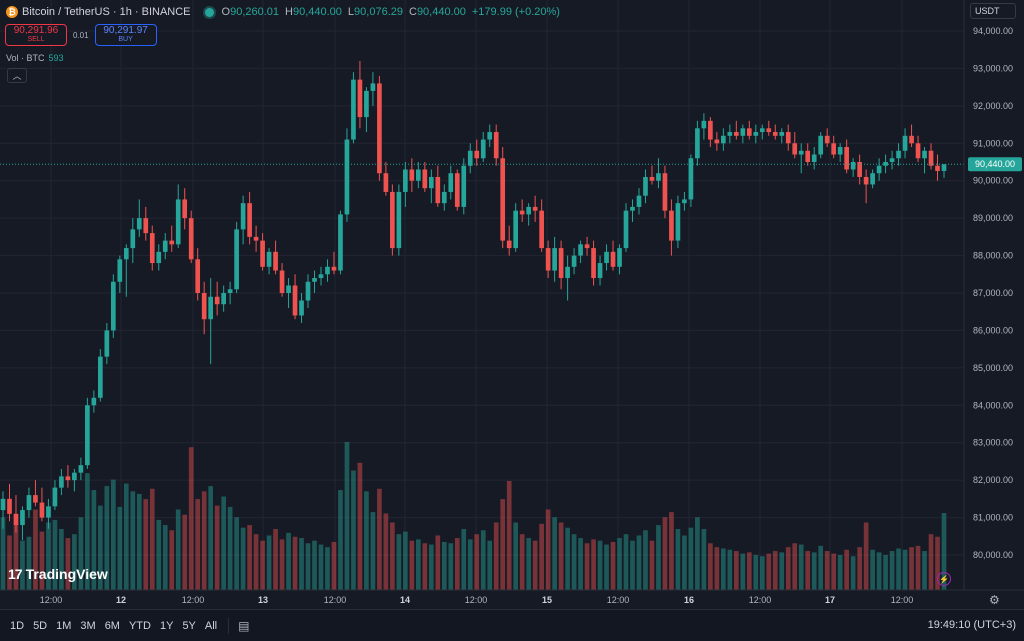  Describe the element at coordinates (106, 12) in the screenshot. I see `symbol-title: Bitcoin / TetherUS · 1h · BINANCE` at that location.